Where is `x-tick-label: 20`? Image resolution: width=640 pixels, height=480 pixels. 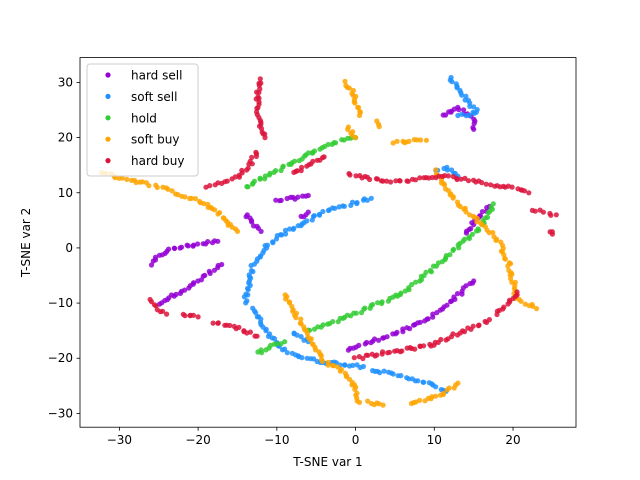 x-tick-label: 20 is located at coordinates (512, 440).